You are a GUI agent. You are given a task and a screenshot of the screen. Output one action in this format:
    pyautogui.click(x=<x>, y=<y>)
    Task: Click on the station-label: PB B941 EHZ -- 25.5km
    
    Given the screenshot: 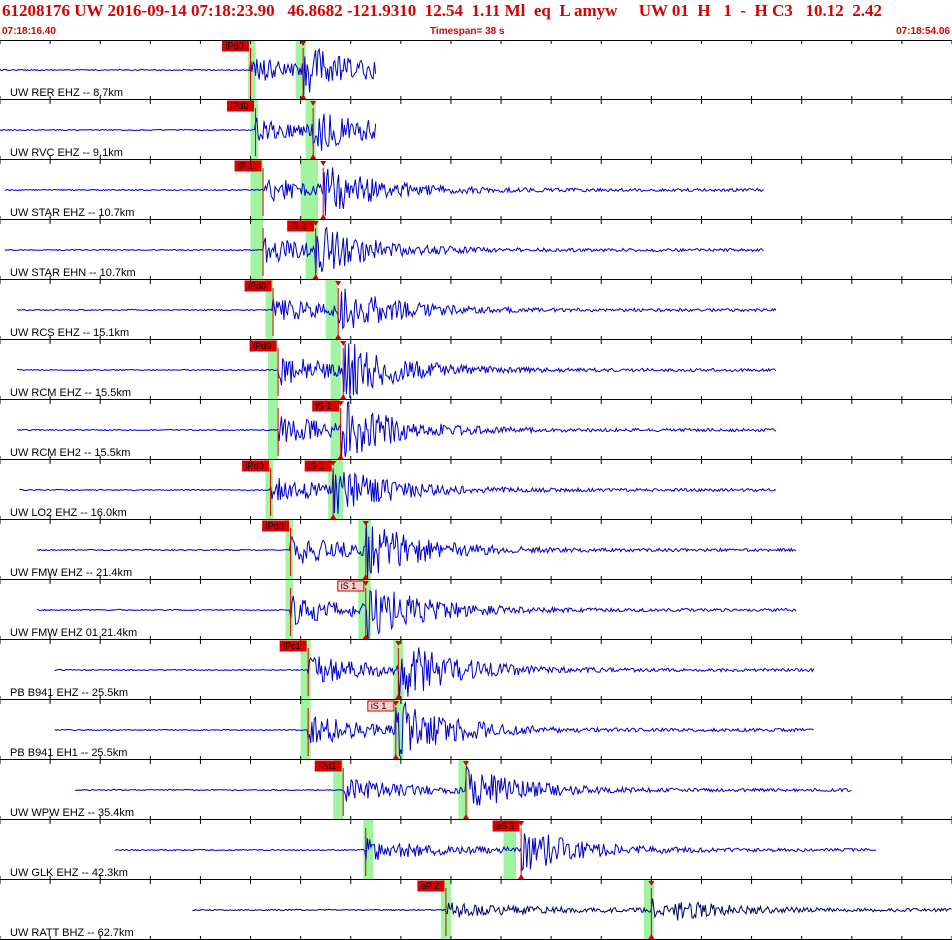 What is the action you would take?
    pyautogui.click(x=69, y=693)
    